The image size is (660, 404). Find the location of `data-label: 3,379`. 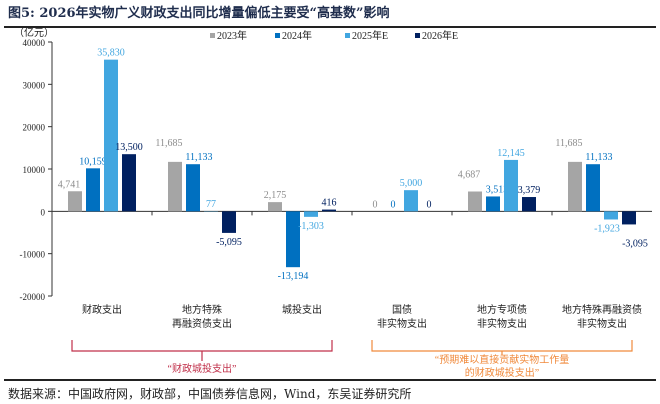

data-label: 3,379 is located at coordinates (529, 190).